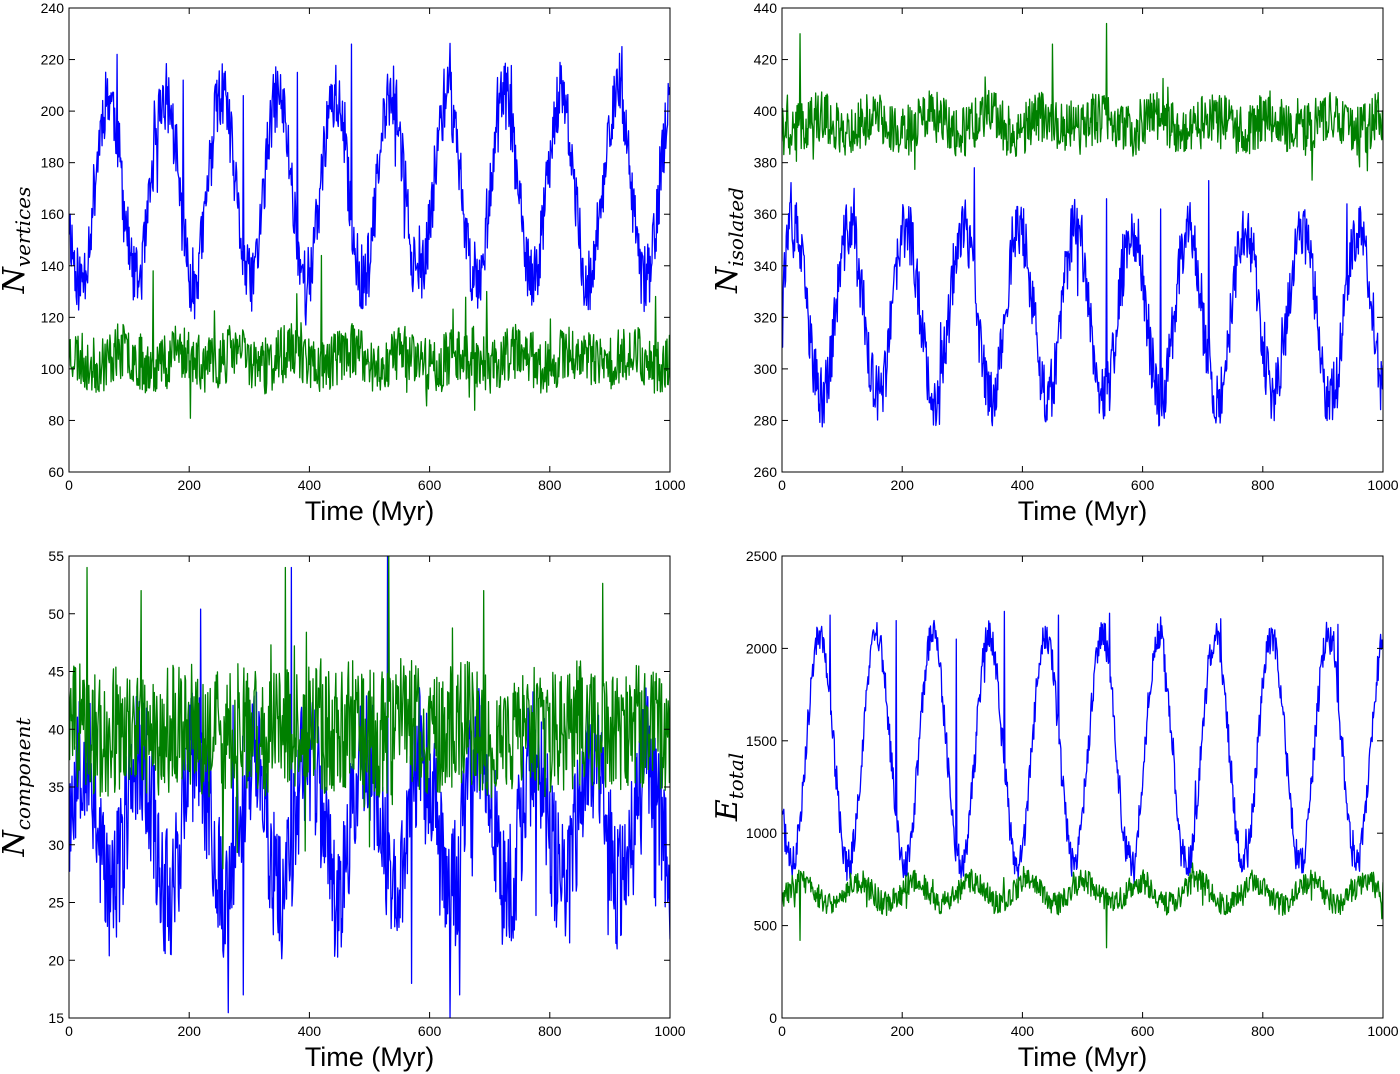 The height and width of the screenshot is (1074, 1400). What do you see at coordinates (766, 472) in the screenshot?
I see `y-tick-label: 260` at bounding box center [766, 472].